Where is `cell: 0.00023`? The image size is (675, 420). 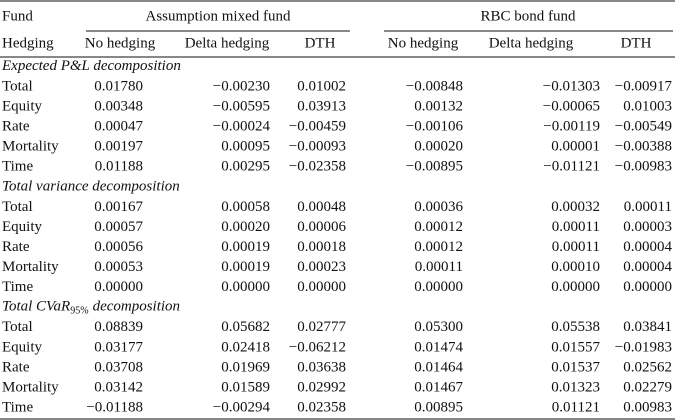
cell: 0.00023 is located at coordinates (321, 267).